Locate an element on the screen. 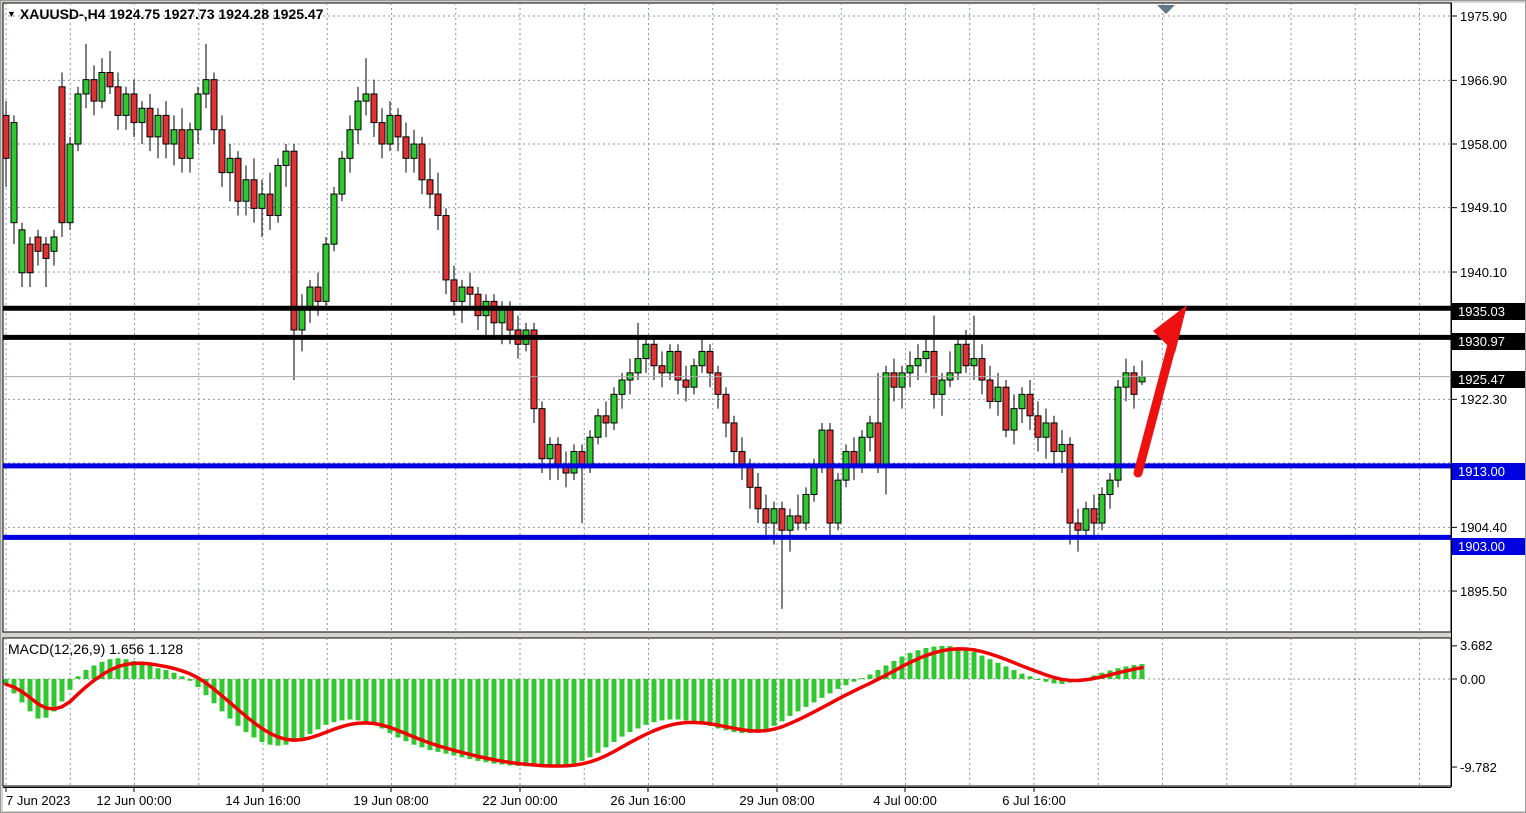  macd-indicator-label: MACD(12,26,9) 1.656 1.128 is located at coordinates (96, 649).